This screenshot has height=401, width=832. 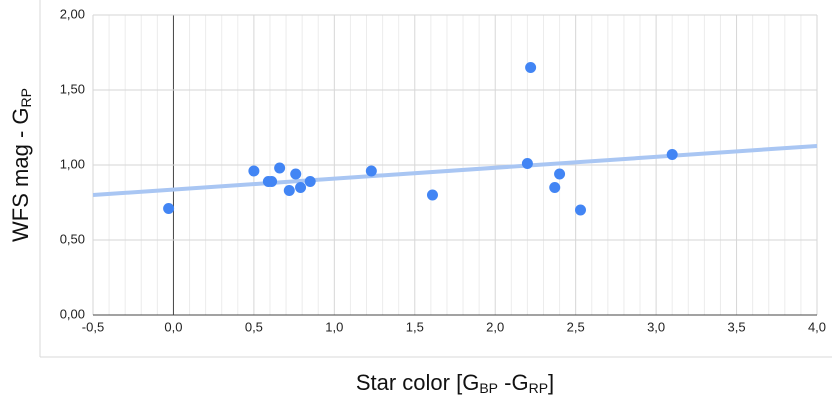 I want to click on x-tick-label: 1,5, so click(x=415, y=326).